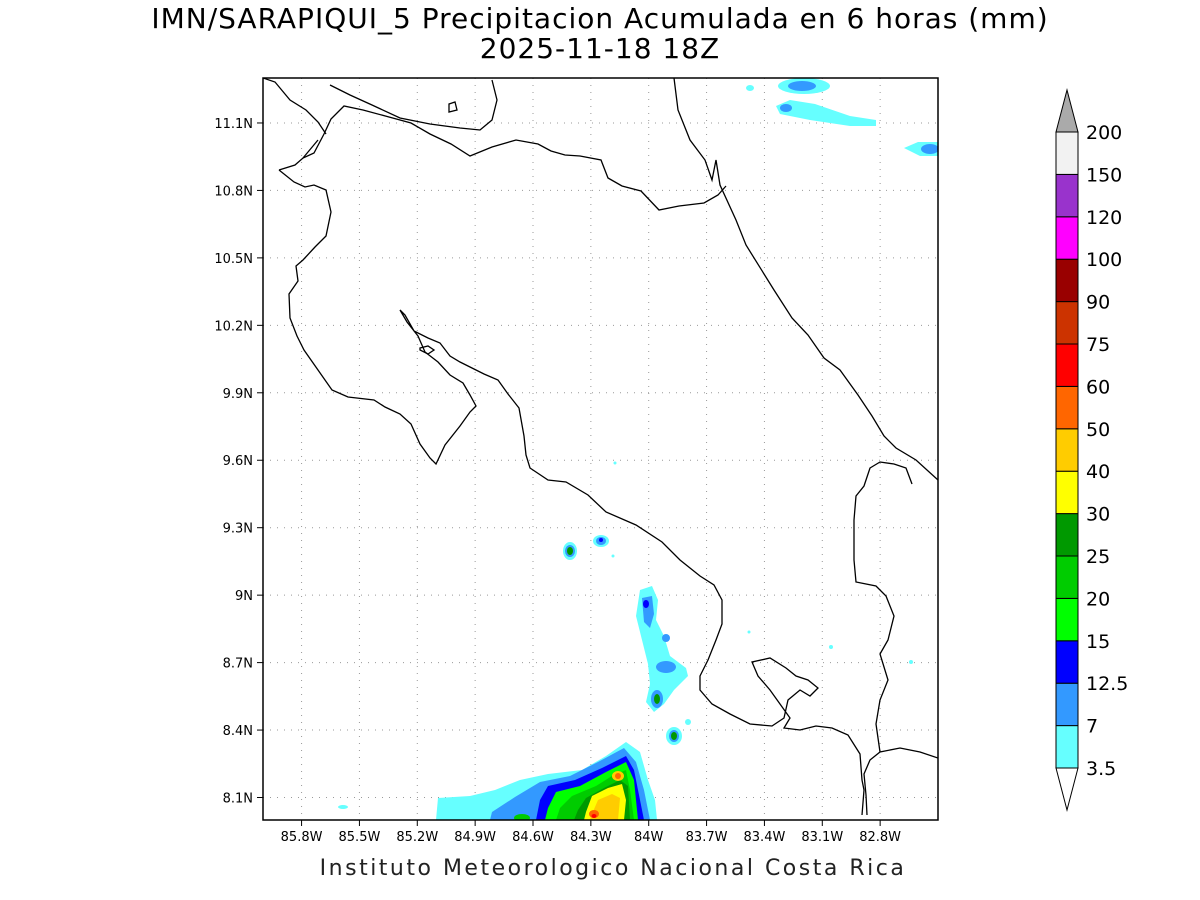 The image size is (1200, 900). Describe the element at coordinates (295, 118) in the screenshot. I see `nicaragua-pacific-coast` at that location.